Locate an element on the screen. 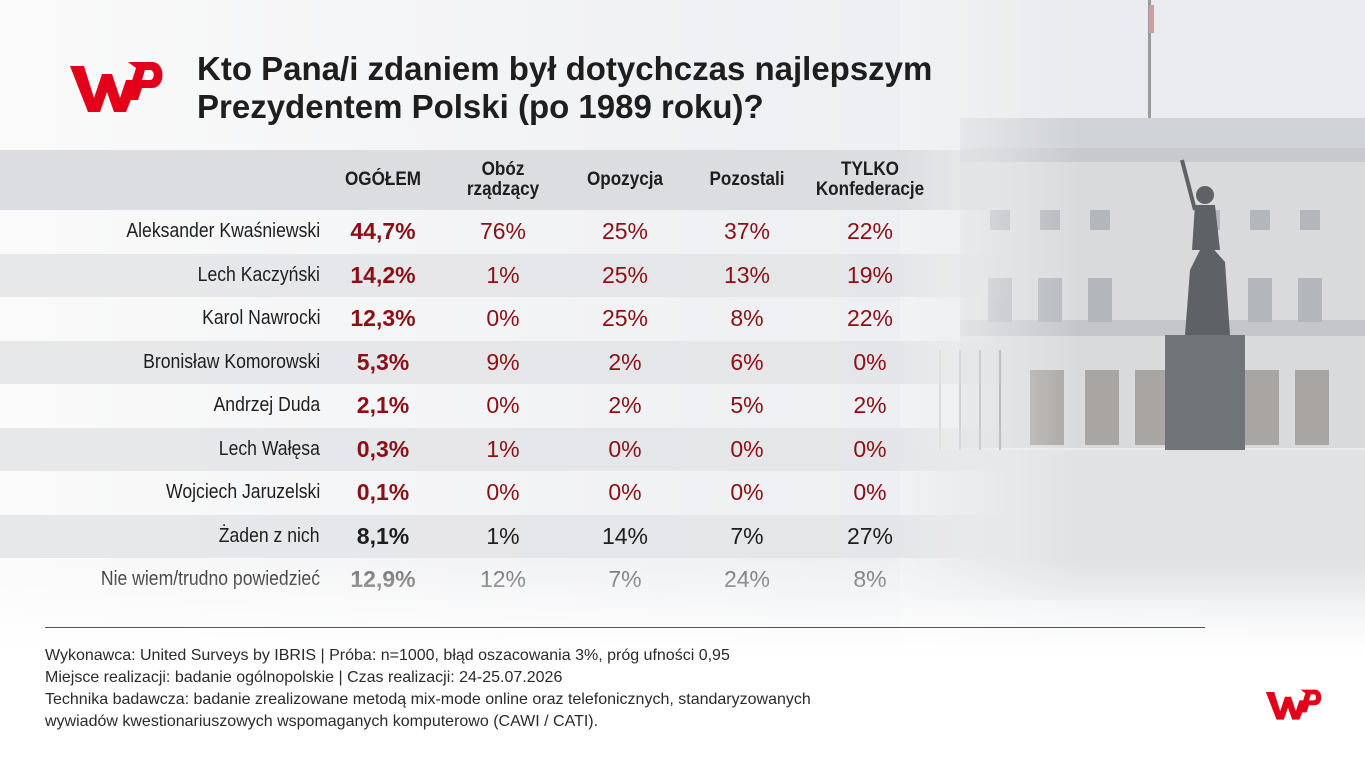  title-line-2: Prezydentem Polski (po 1989 roku)? is located at coordinates (480, 106).